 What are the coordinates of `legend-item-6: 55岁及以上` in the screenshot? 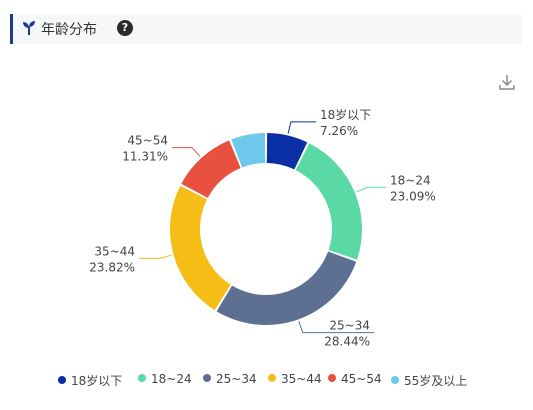 It's located at (429, 380).